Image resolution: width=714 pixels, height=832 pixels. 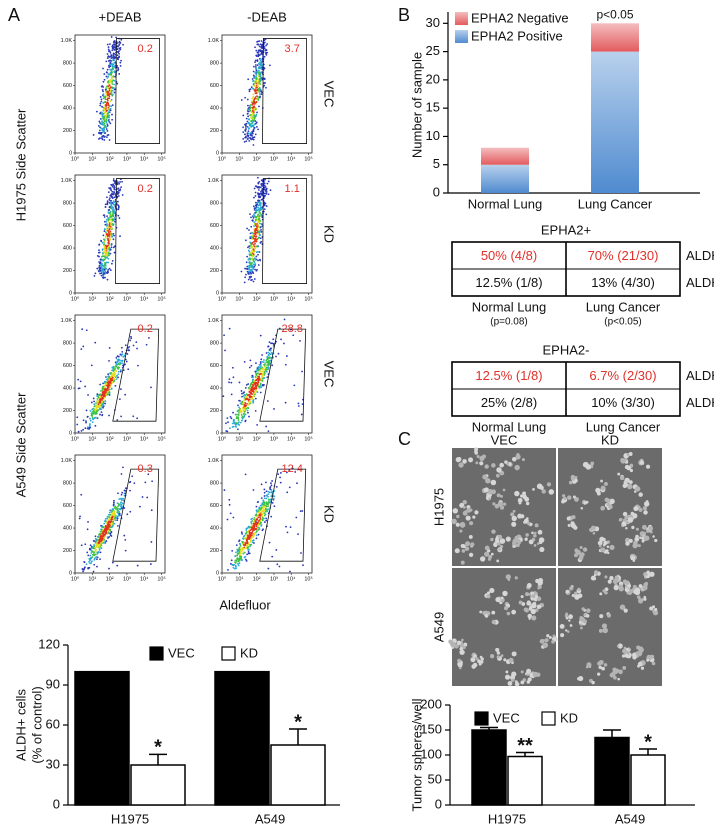 What do you see at coordinates (436, 163) in the screenshot?
I see `y-tick-label: 5` at bounding box center [436, 163].